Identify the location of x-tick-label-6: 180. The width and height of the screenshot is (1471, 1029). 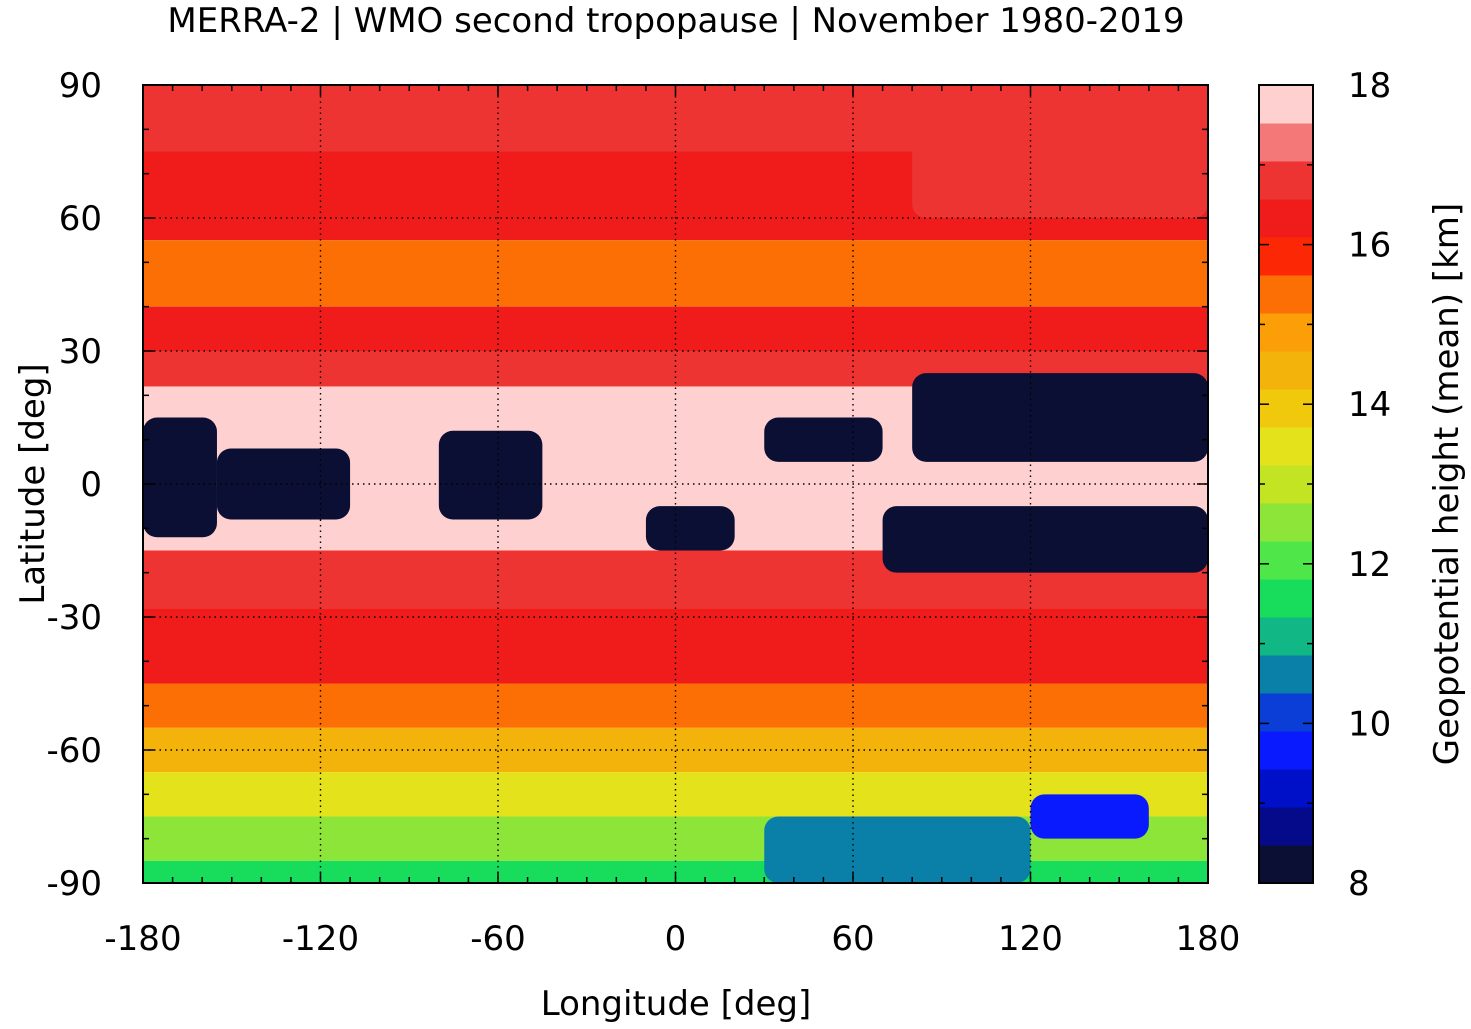
(1208, 939).